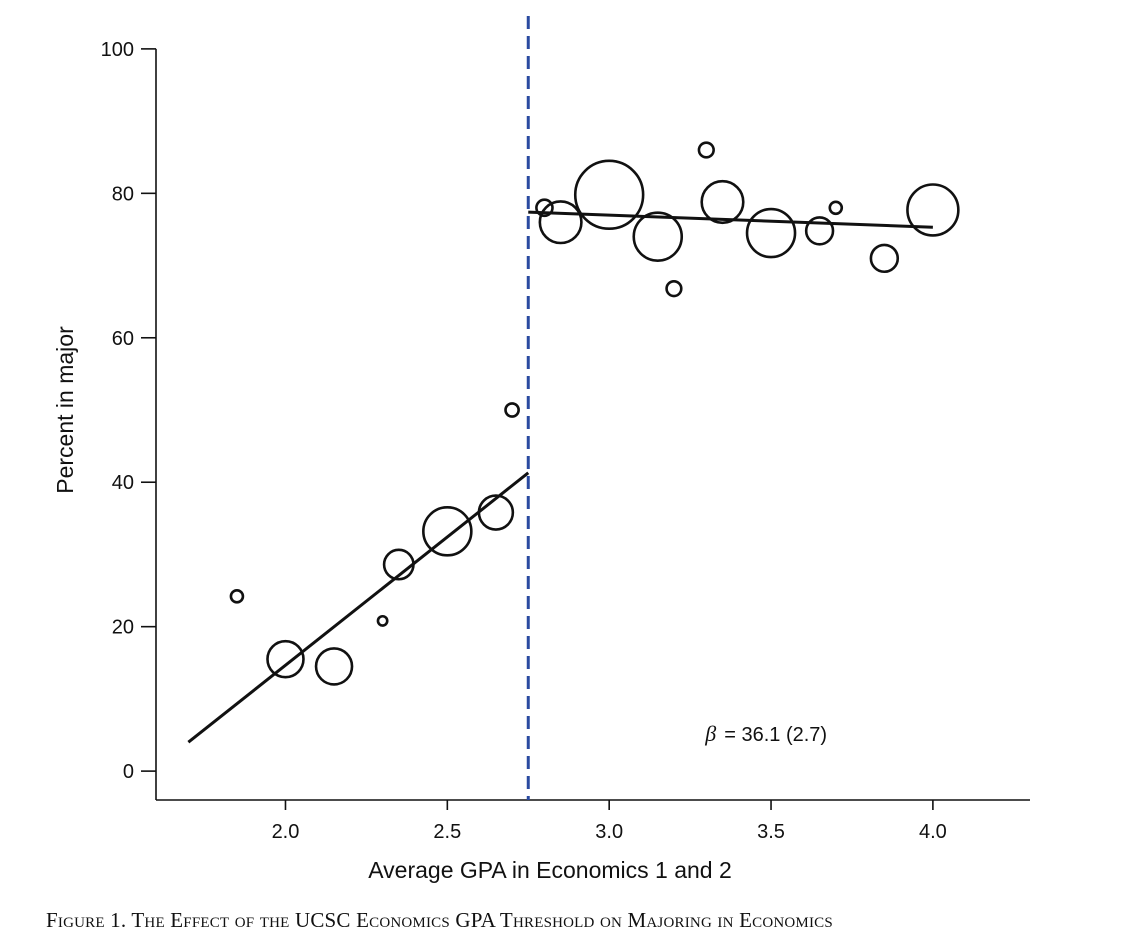 The width and height of the screenshot is (1144, 951). I want to click on y-ticks: 0 20 40 60 80 100, so click(128, 411).